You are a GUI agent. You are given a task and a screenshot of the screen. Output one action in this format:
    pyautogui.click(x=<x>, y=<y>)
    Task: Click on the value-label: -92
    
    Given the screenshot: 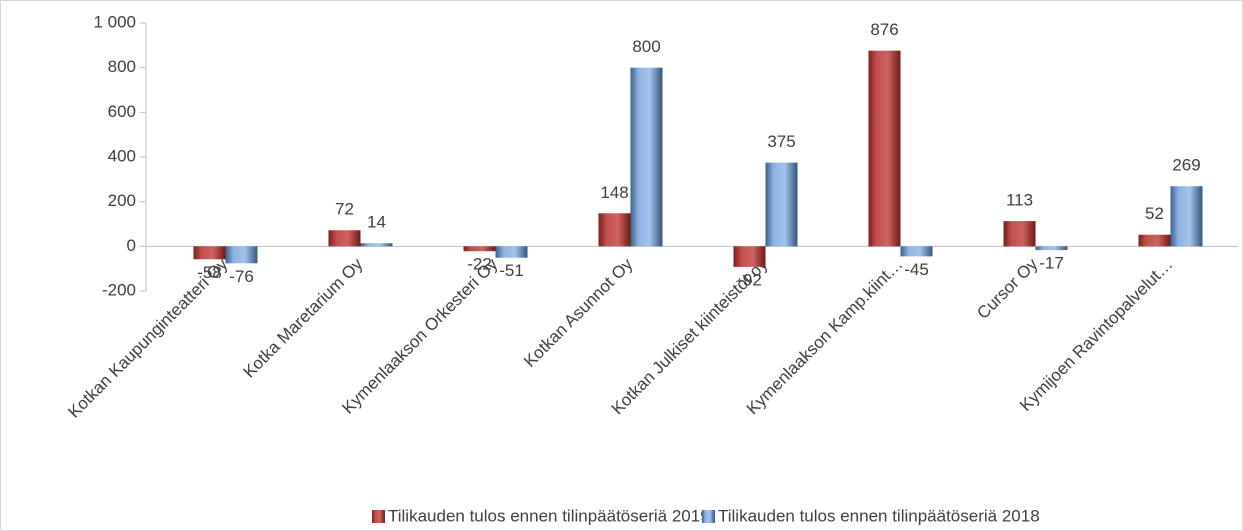 What is the action you would take?
    pyautogui.click(x=749, y=279)
    